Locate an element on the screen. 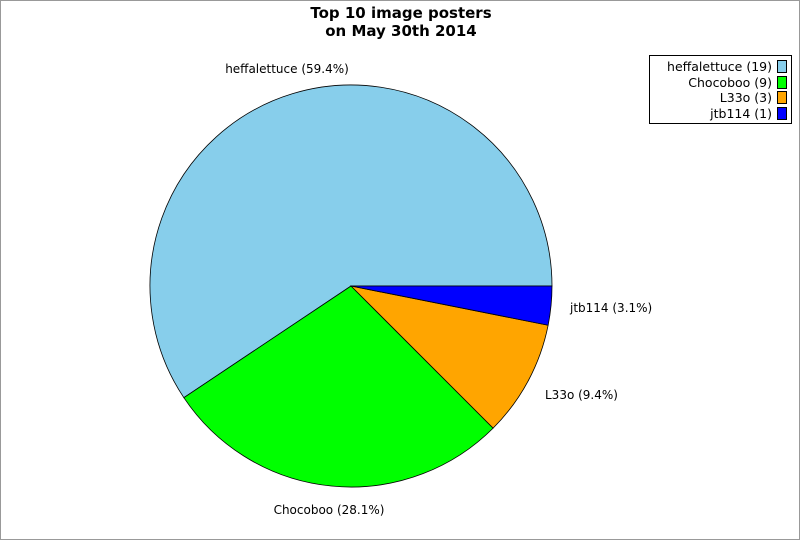 The image size is (800, 541). chart-title: Top 10 image posters on May 30th 2014 is located at coordinates (400, 22).